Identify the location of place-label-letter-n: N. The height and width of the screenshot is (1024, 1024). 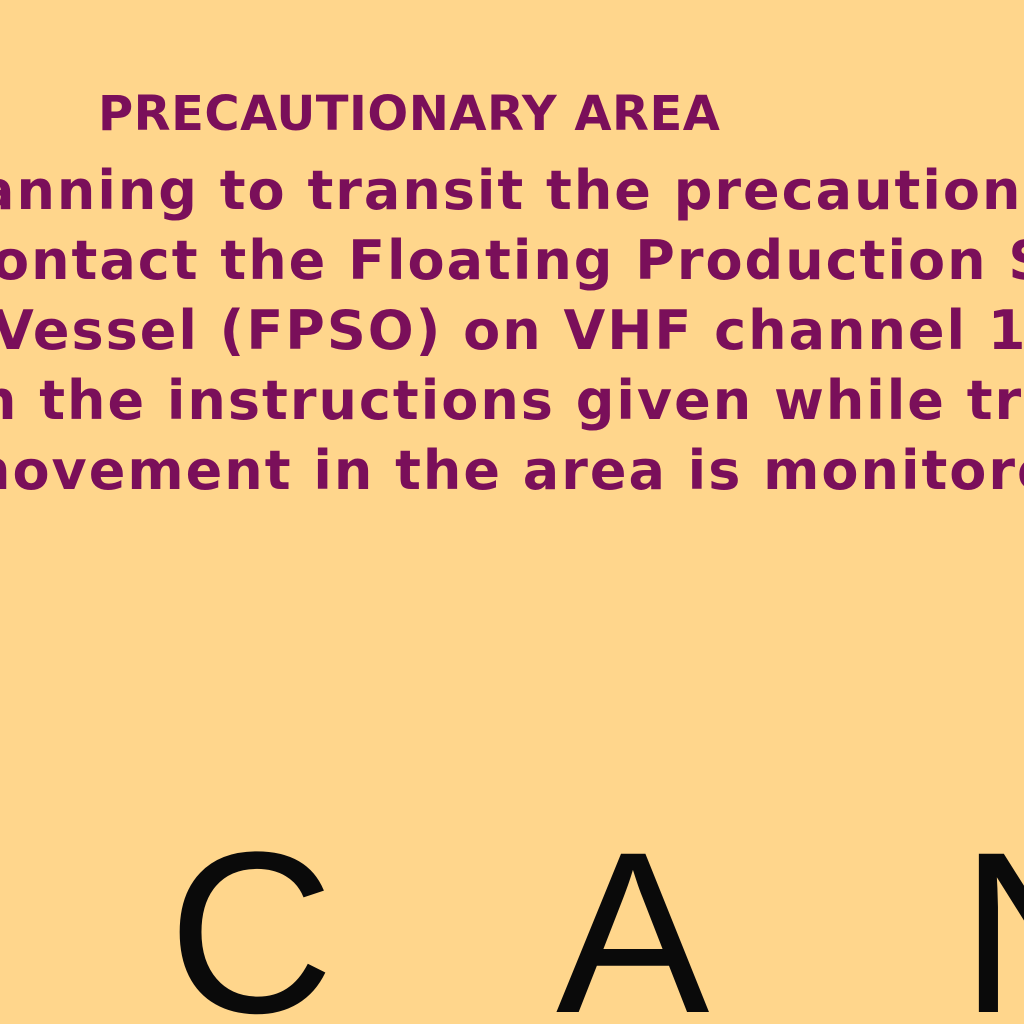
(992, 921).